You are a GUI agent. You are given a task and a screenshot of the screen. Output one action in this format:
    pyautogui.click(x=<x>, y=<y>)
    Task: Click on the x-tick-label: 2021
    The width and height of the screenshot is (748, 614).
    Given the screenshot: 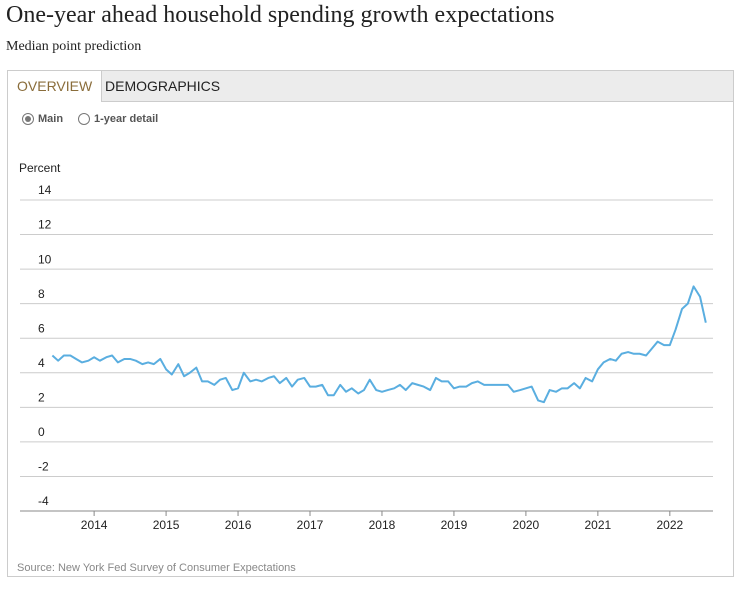 What is the action you would take?
    pyautogui.click(x=598, y=525)
    